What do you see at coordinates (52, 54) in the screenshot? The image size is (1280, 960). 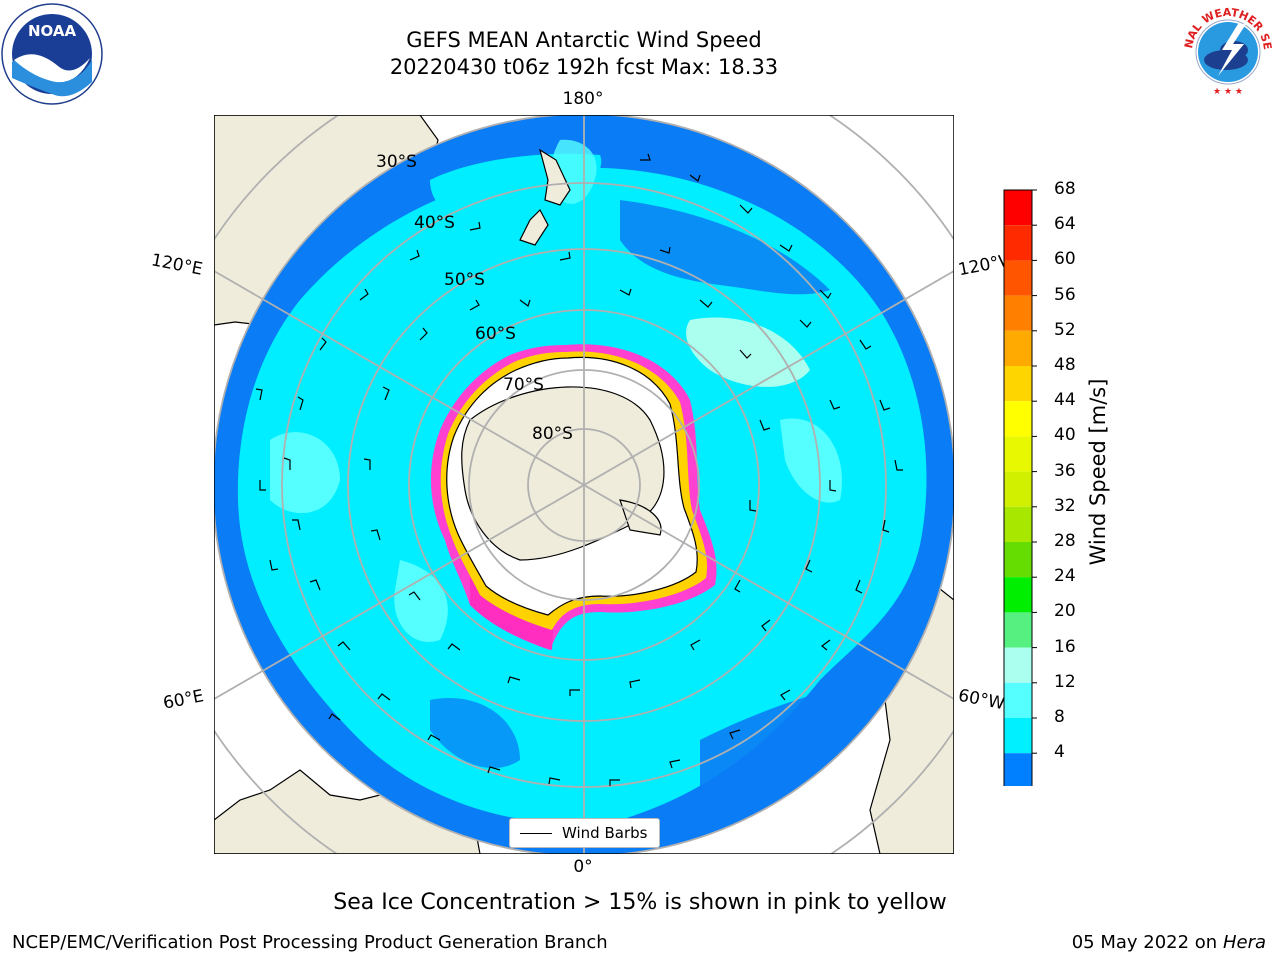 I see `noaa-logo-icon: NOAA` at bounding box center [52, 54].